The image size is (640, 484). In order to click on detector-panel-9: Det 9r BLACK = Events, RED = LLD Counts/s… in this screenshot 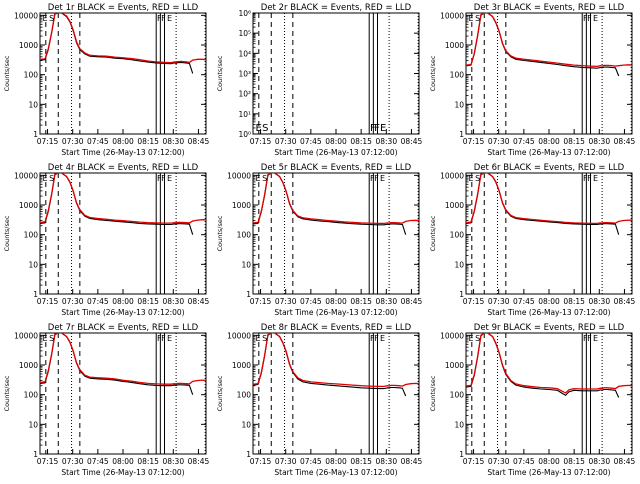, I will do `click(532, 400)`.